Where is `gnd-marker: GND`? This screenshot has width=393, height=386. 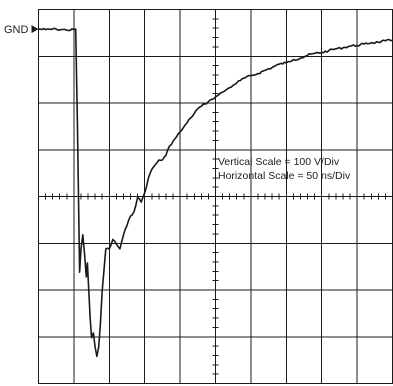
gnd-marker: GND is located at coordinates (21, 30).